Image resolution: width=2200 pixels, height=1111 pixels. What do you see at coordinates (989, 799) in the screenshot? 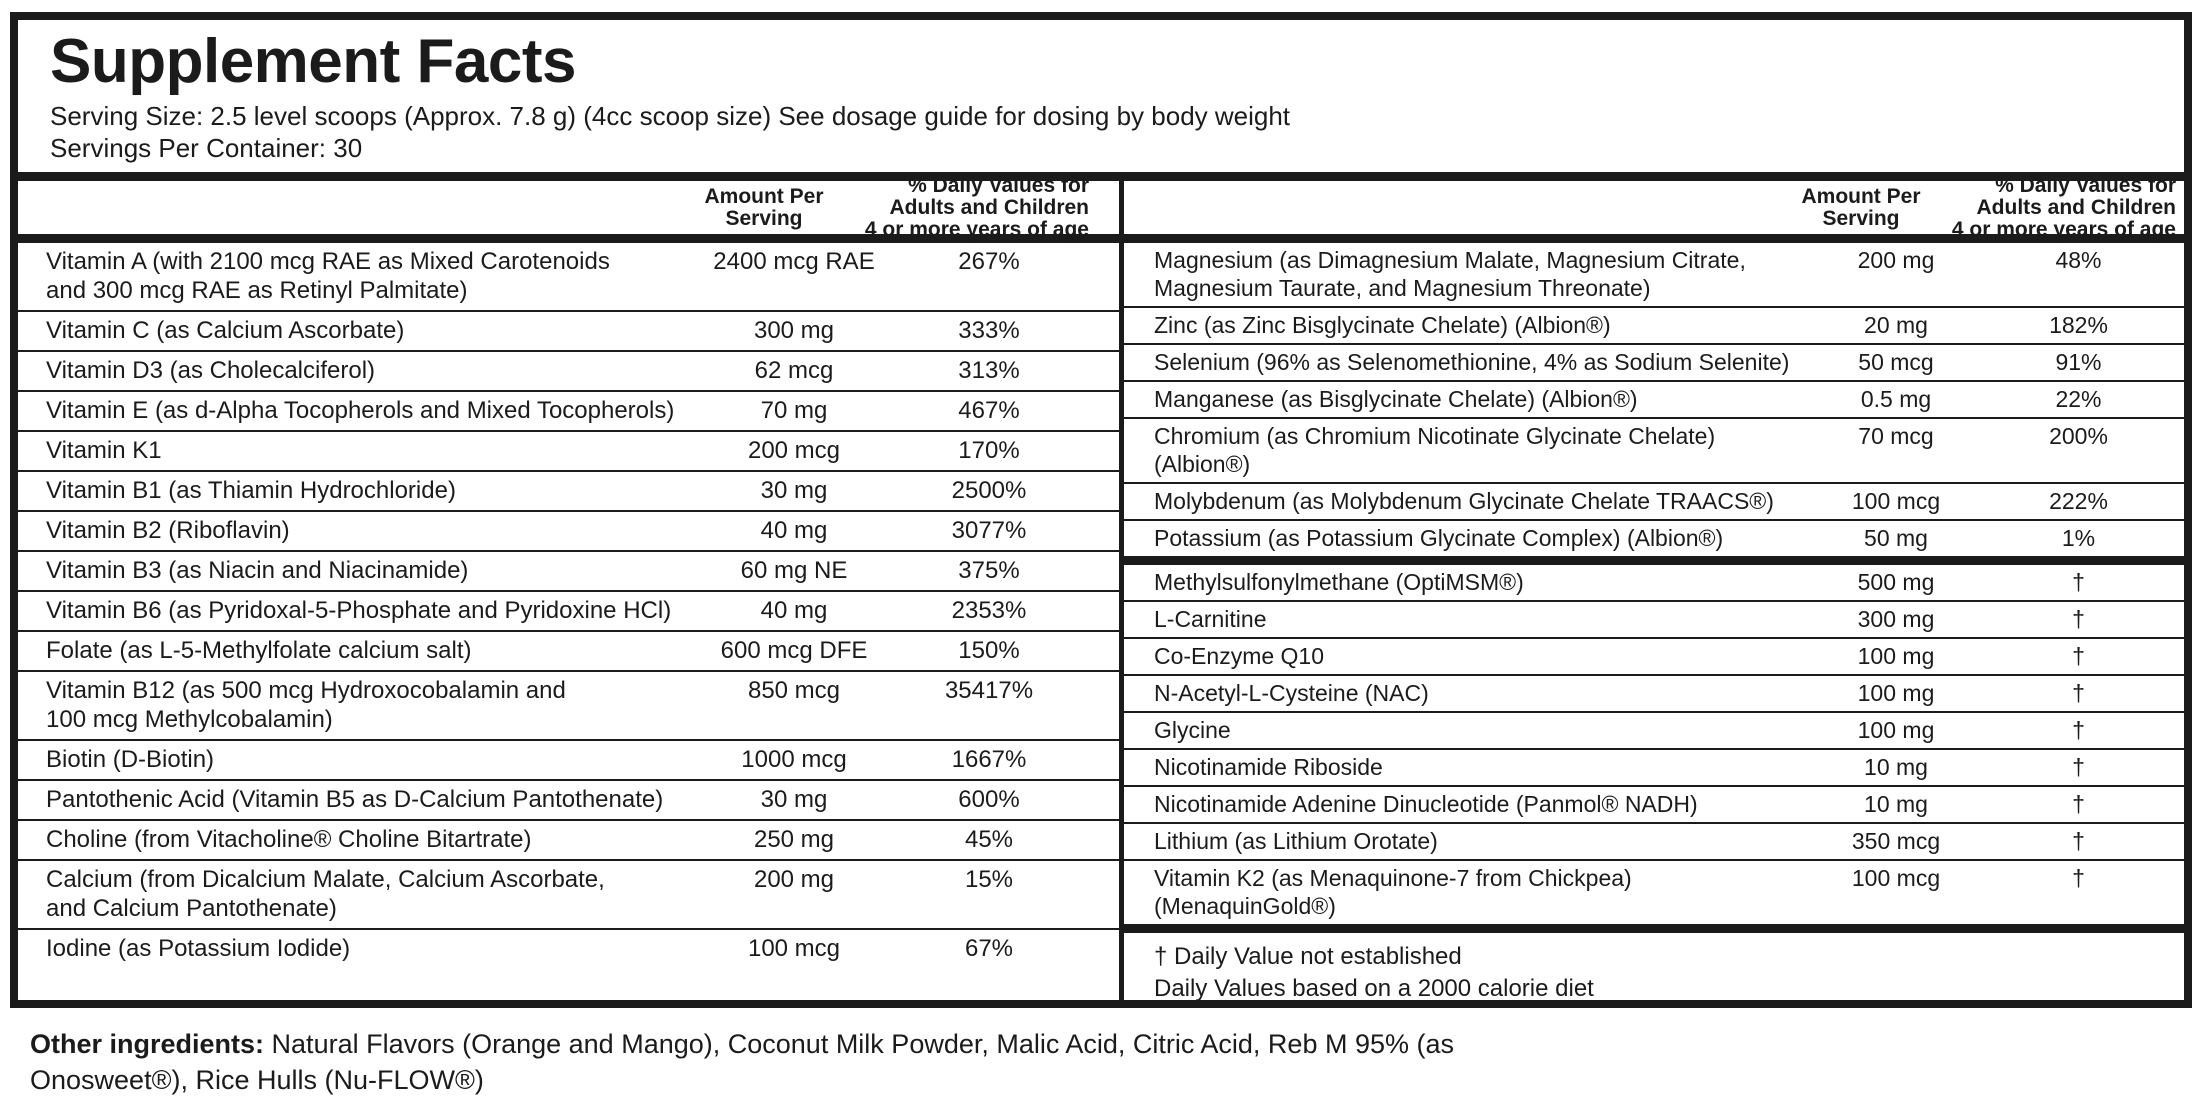
I see `daily-value-cell: 600%` at bounding box center [989, 799].